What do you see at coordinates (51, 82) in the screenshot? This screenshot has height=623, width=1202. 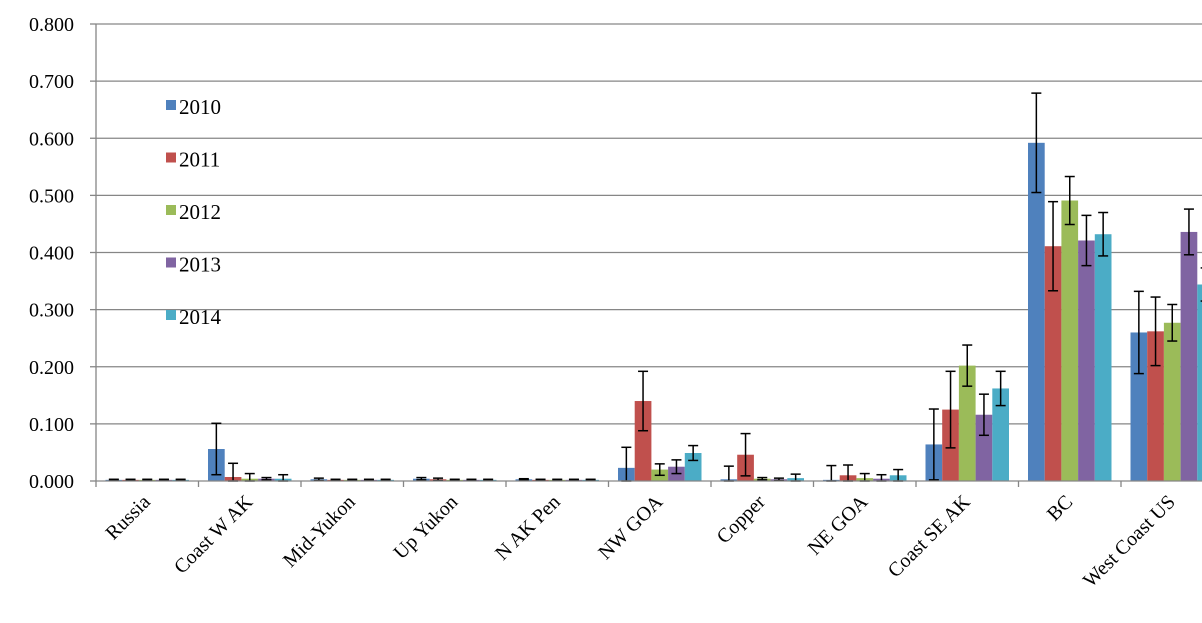 I see `y-tick-label: 0.700` at bounding box center [51, 82].